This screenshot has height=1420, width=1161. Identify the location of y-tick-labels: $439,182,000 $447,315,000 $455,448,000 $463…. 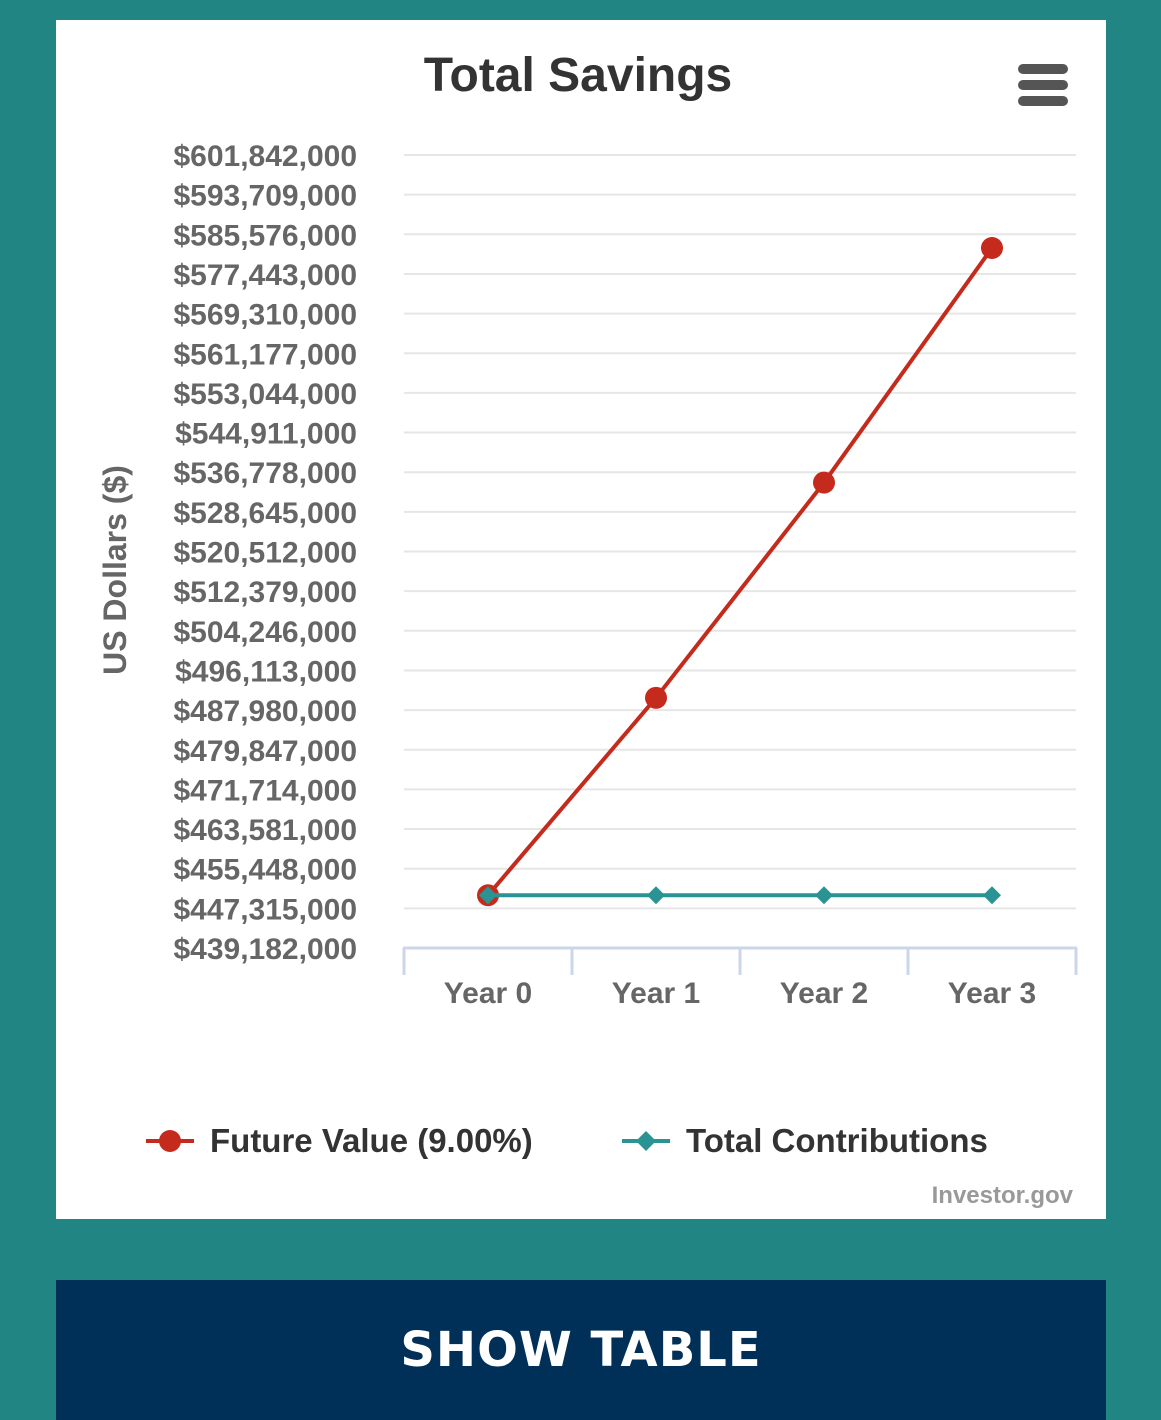
(265, 553).